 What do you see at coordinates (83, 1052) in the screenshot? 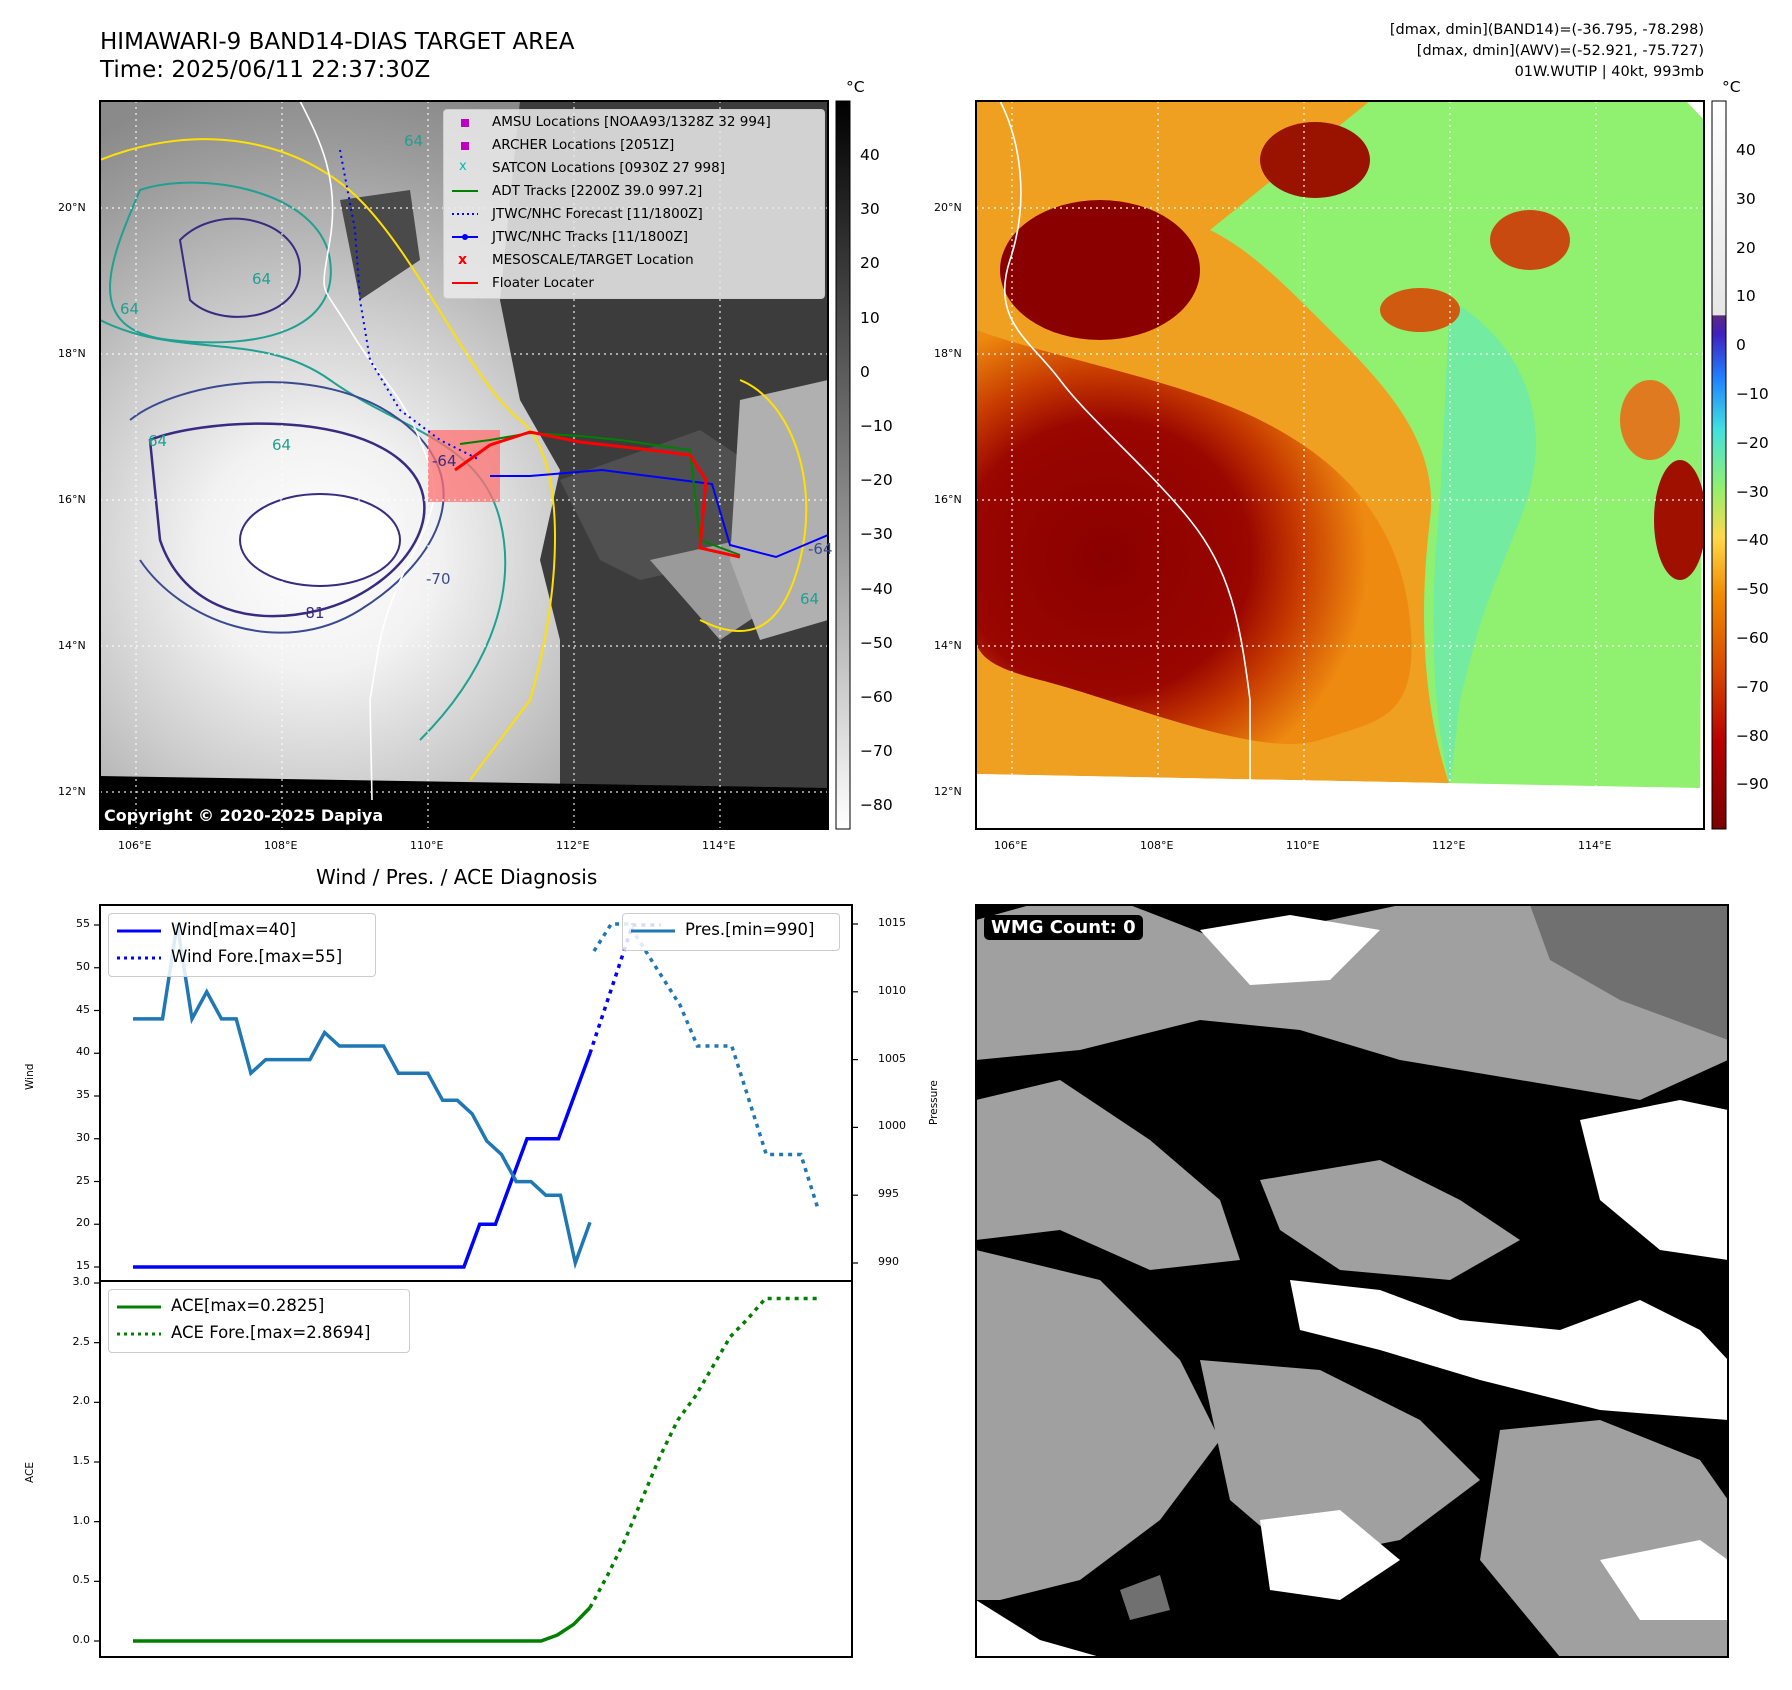
I see `wind-tick-label: 40` at bounding box center [83, 1052].